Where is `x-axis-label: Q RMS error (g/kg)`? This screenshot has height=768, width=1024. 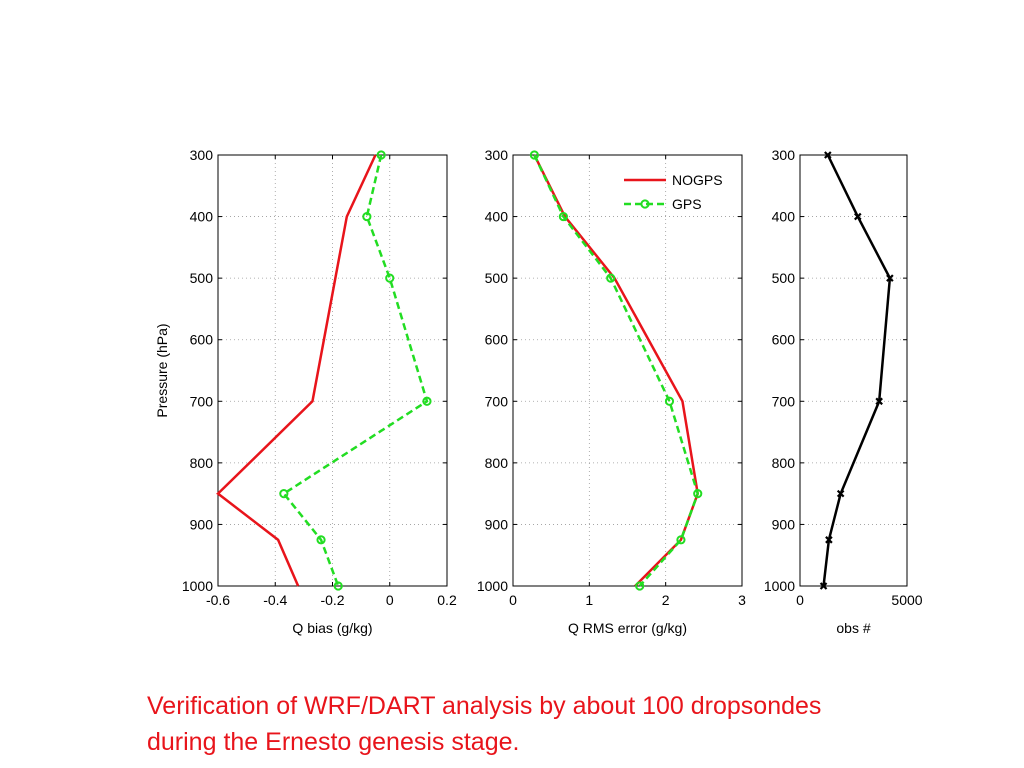 x-axis-label: Q RMS error (g/kg) is located at coordinates (627, 628).